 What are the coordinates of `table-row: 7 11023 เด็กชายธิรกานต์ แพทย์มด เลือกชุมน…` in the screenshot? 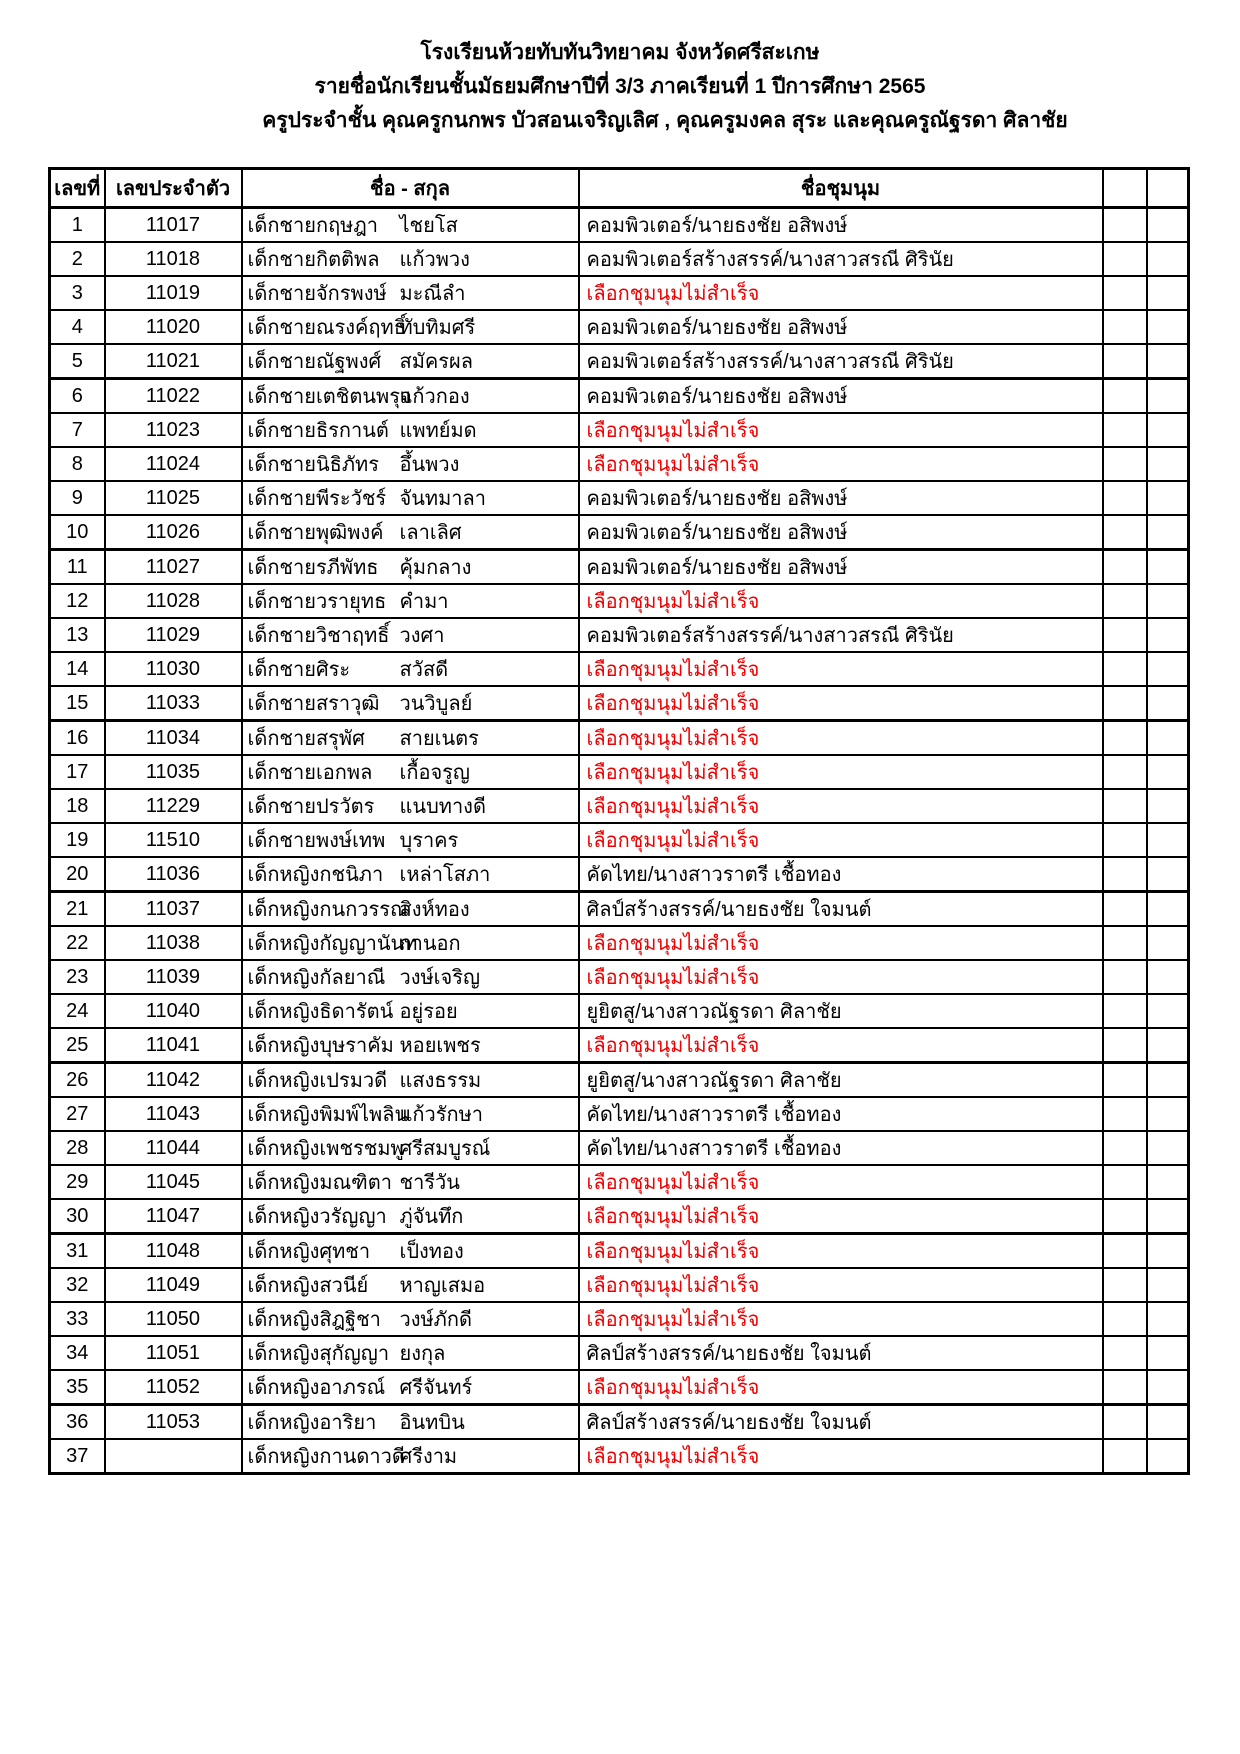 It's located at (619, 430).